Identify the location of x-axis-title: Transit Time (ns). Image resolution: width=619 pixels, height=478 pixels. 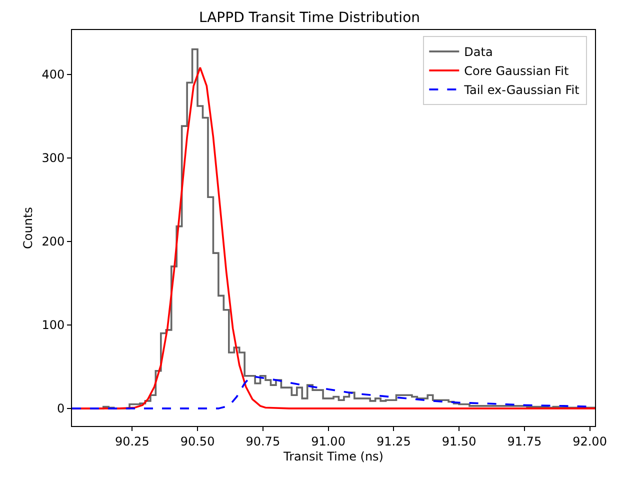
(333, 456).